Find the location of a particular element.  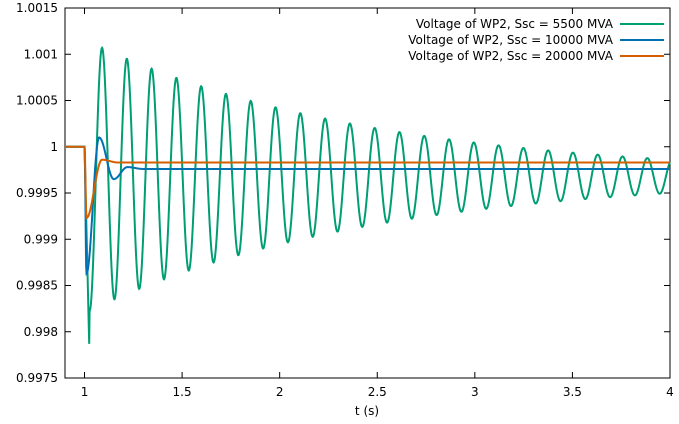

y-tick-label: 0.9995 is located at coordinates (37, 193).